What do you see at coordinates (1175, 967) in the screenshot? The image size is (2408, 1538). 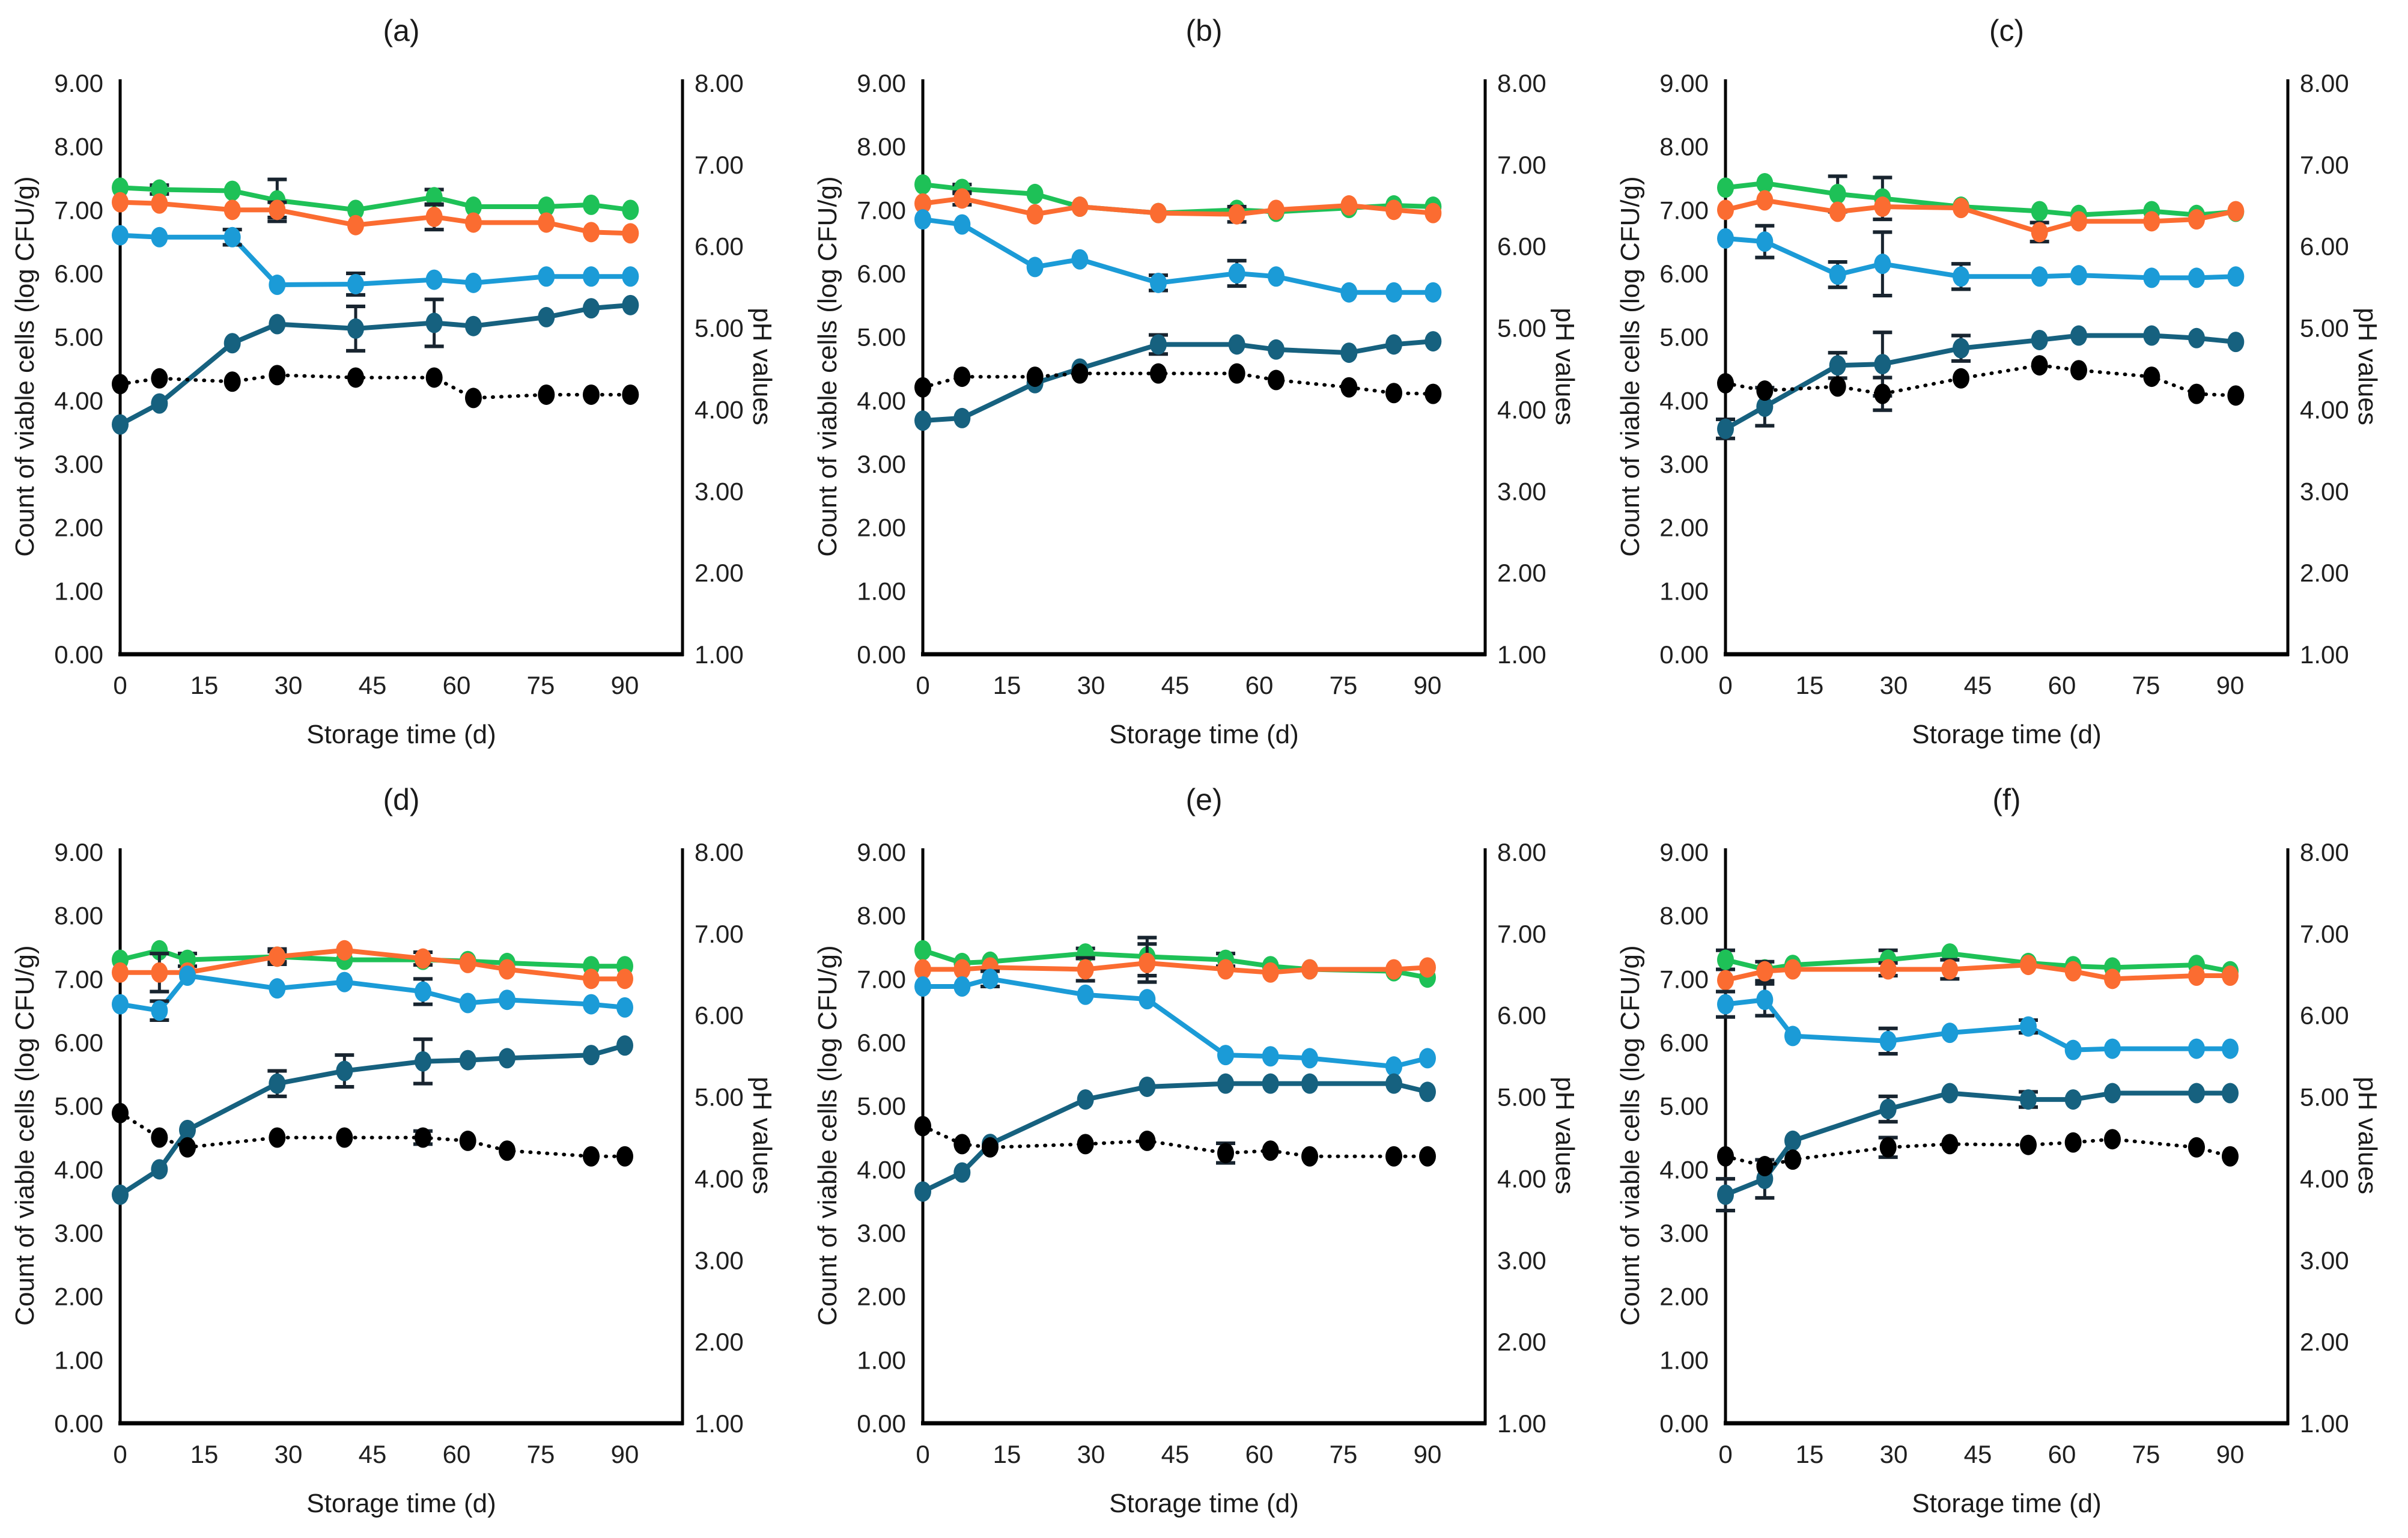 I see `series-orange-markers` at bounding box center [1175, 967].